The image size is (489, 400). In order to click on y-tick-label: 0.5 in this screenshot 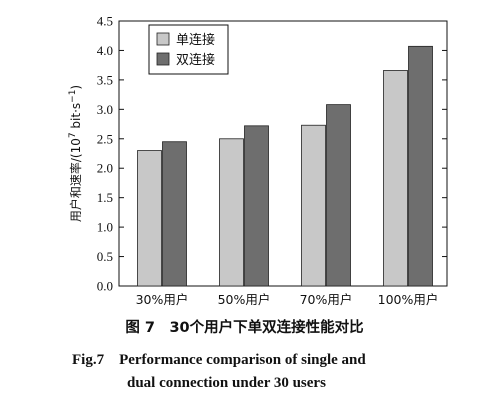, I will do `click(105, 256)`.